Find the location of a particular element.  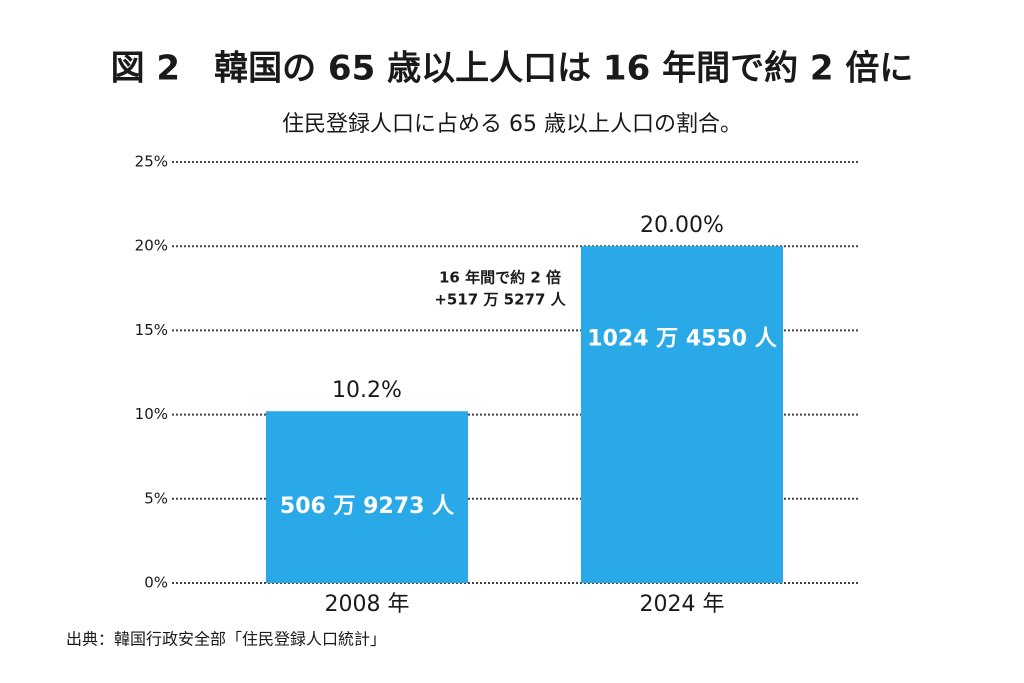

value-label: 20.00% is located at coordinates (682, 225).